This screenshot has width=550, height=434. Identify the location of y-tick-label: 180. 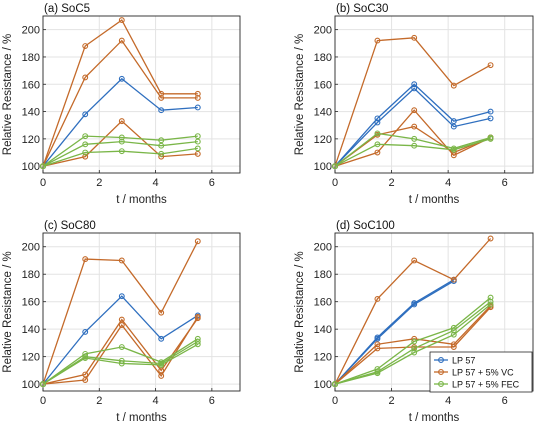
(323, 58).